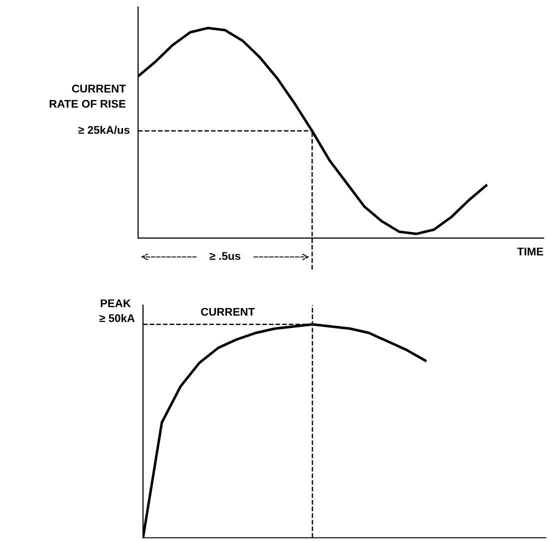 The width and height of the screenshot is (548, 541). Describe the element at coordinates (228, 312) in the screenshot. I see `text: CURRENT` at that location.